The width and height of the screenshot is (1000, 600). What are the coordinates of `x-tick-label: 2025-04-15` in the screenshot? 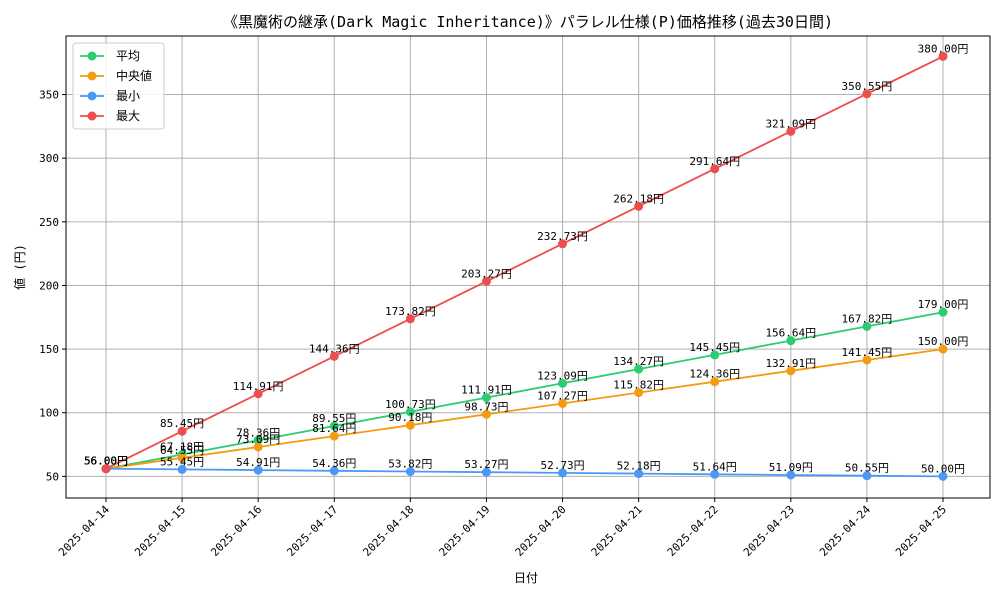 It's located at (160, 531).